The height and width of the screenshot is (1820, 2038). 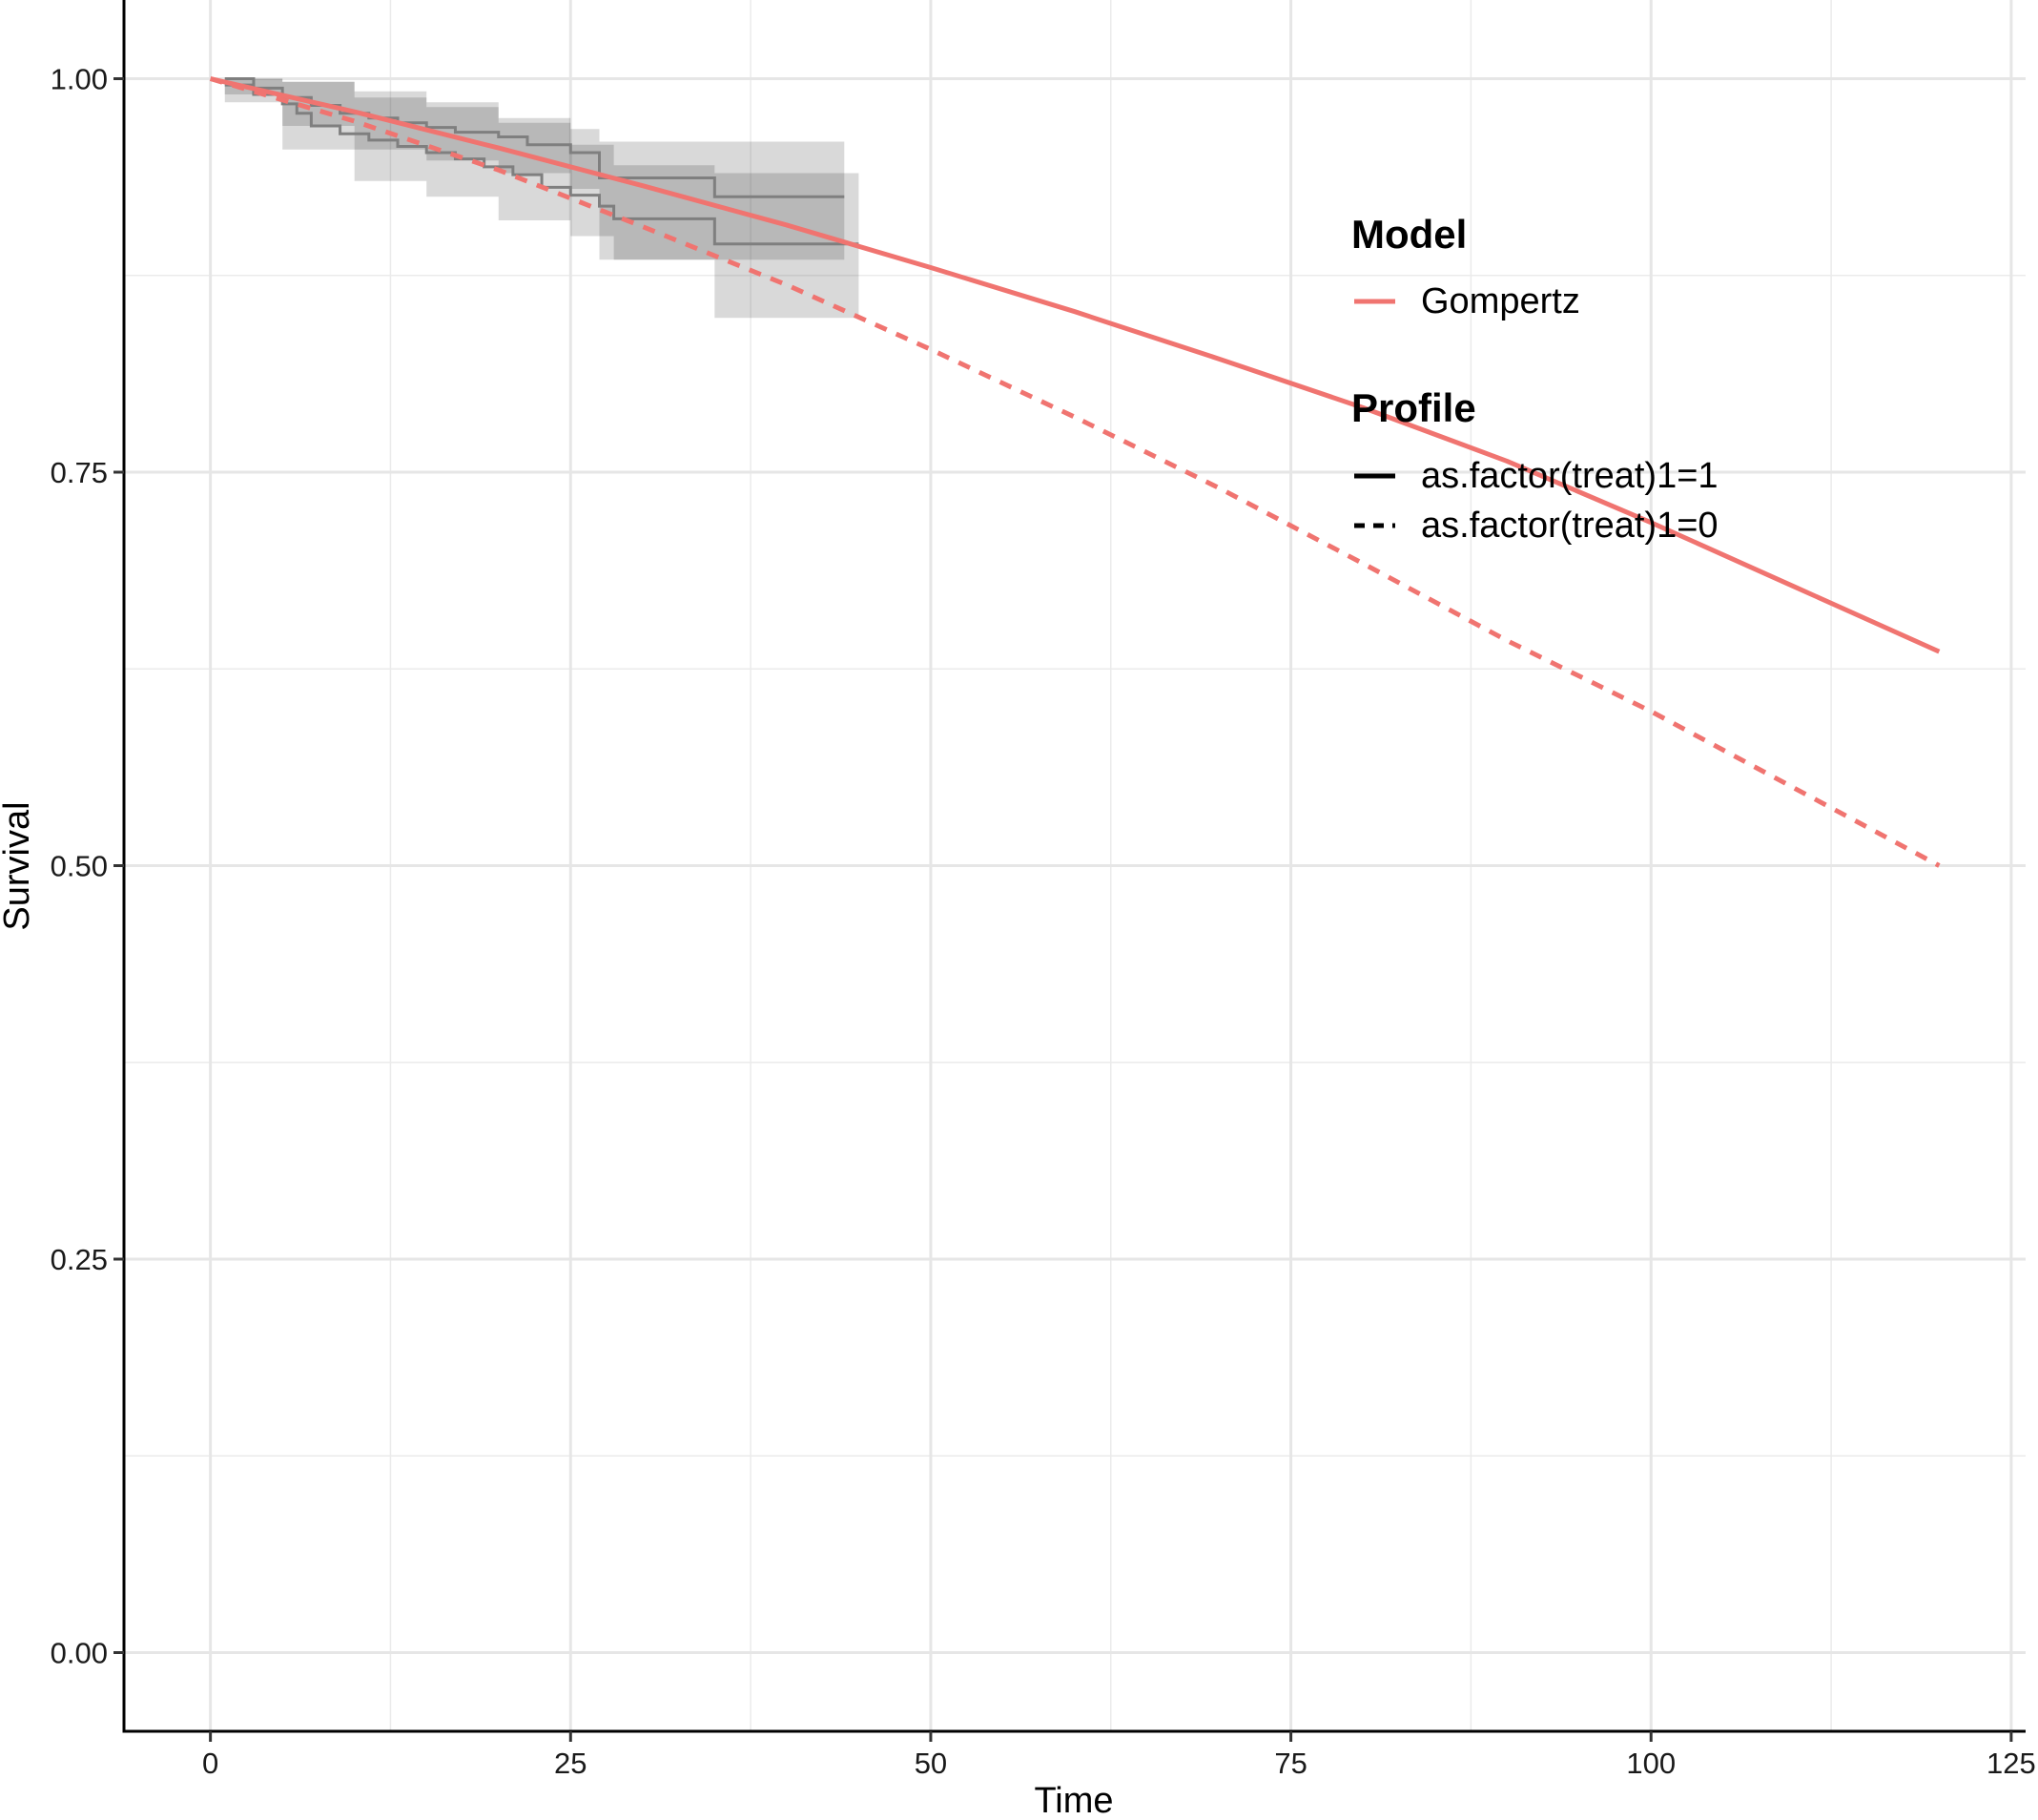 What do you see at coordinates (1651, 1764) in the screenshot?
I see `x-tick-label: 100` at bounding box center [1651, 1764].